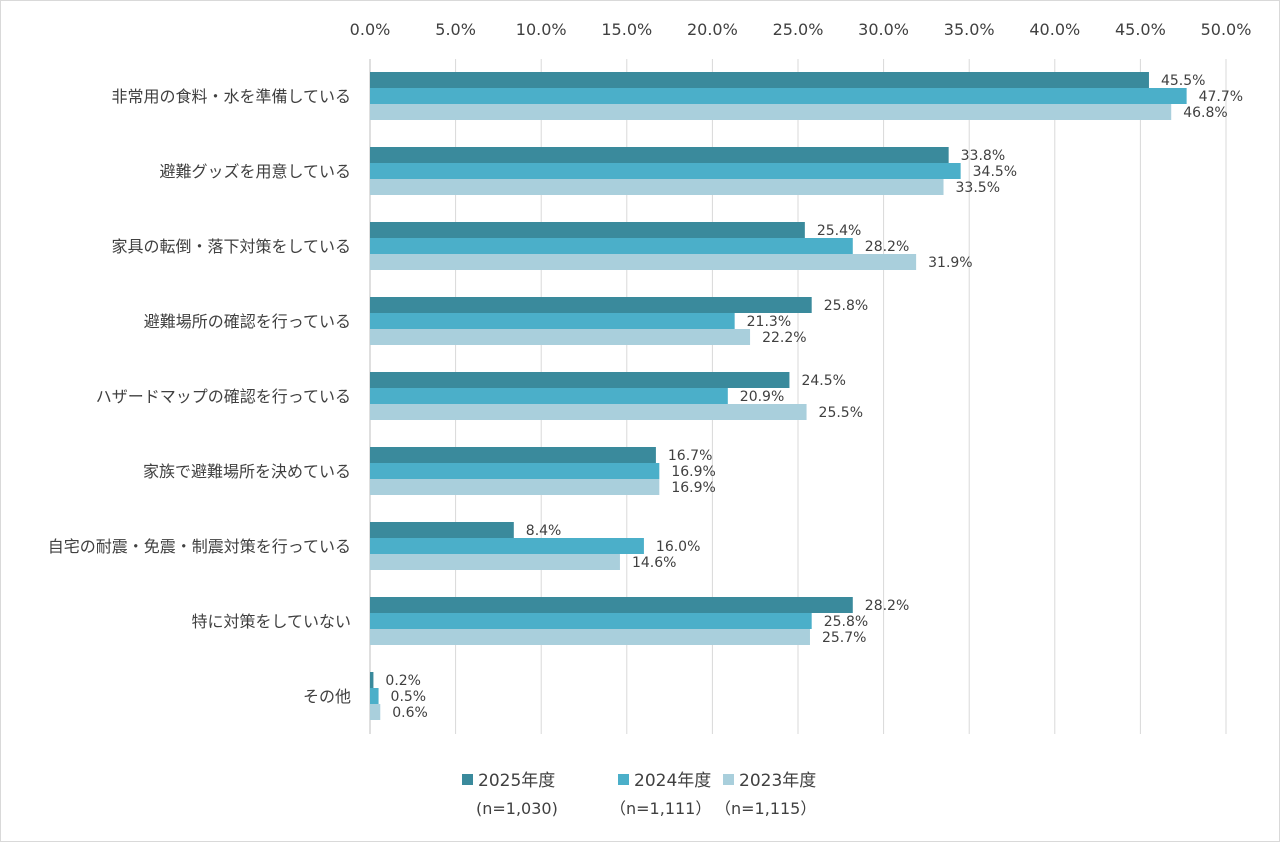  What do you see at coordinates (403, 681) in the screenshot?
I see `data-label: 0.2%` at bounding box center [403, 681].